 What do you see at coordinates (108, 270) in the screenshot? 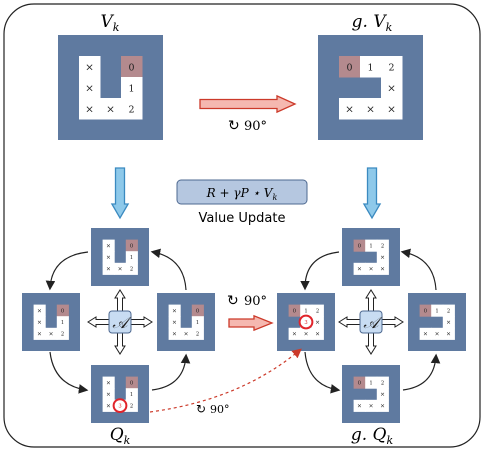
I see `qk-top-cell-label: ×` at bounding box center [108, 270].